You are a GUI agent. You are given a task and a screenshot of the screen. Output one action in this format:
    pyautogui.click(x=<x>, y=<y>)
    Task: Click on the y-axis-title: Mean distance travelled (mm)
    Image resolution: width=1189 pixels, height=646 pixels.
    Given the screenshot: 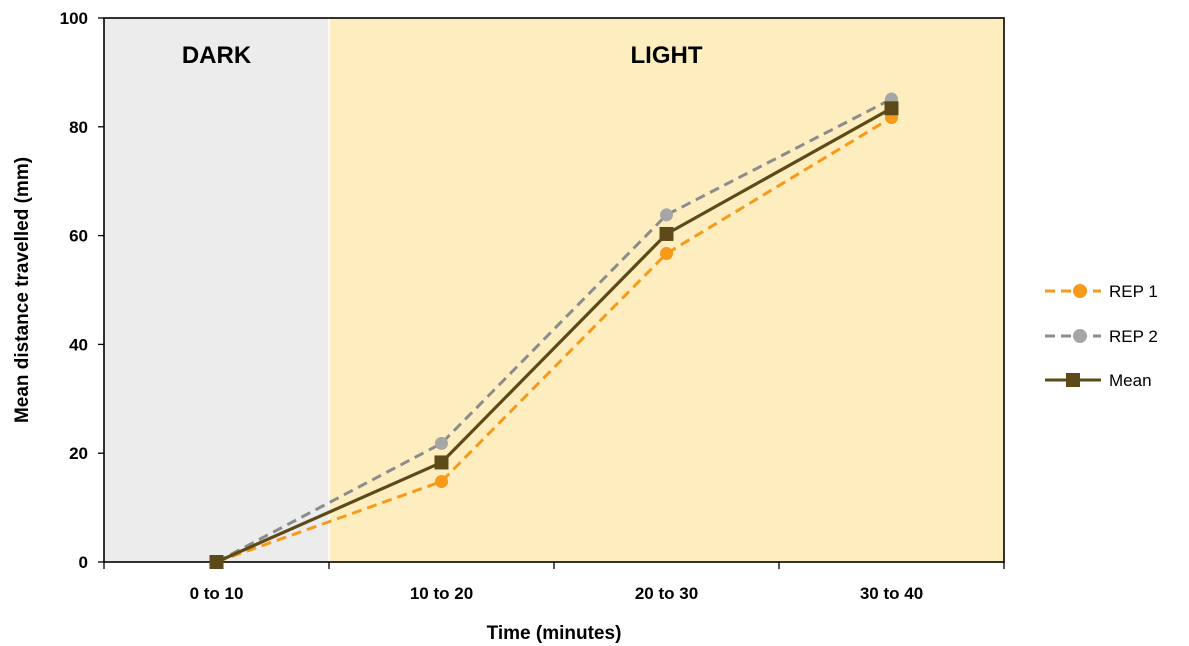 What is the action you would take?
    pyautogui.click(x=22, y=290)
    